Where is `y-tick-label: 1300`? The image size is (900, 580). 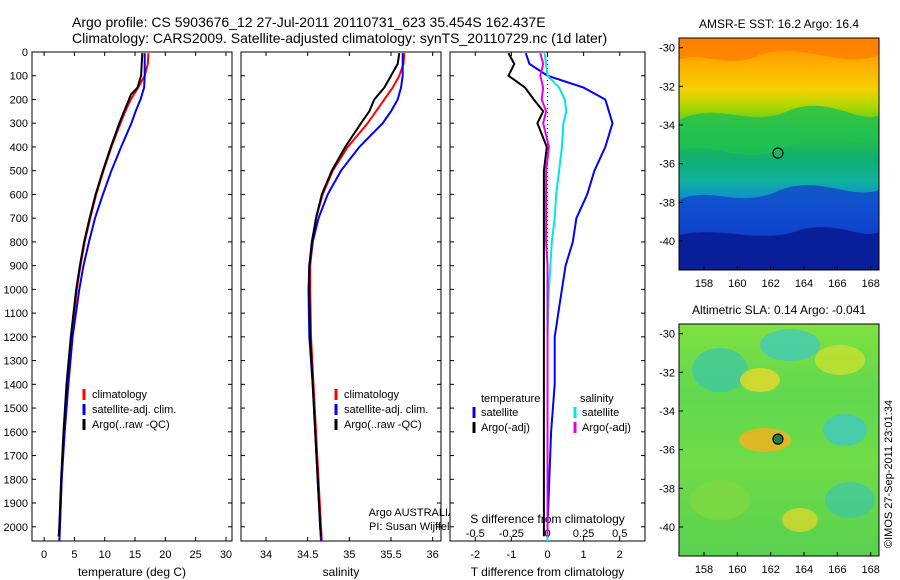
y-tick-label: 1300 is located at coordinates (16, 362).